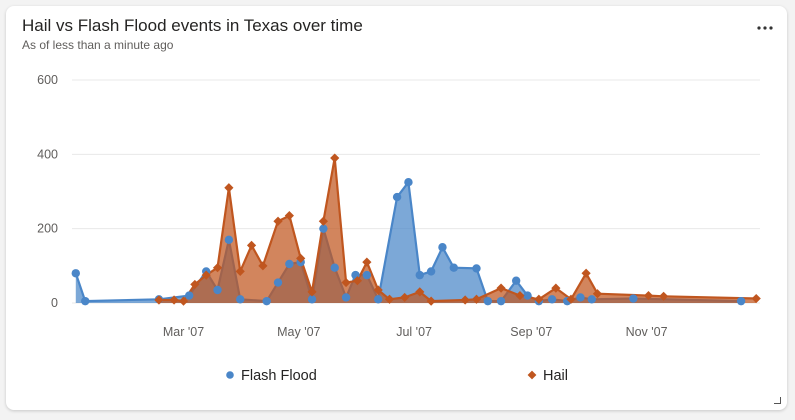  I want to click on legend-label: Hail, so click(555, 376).